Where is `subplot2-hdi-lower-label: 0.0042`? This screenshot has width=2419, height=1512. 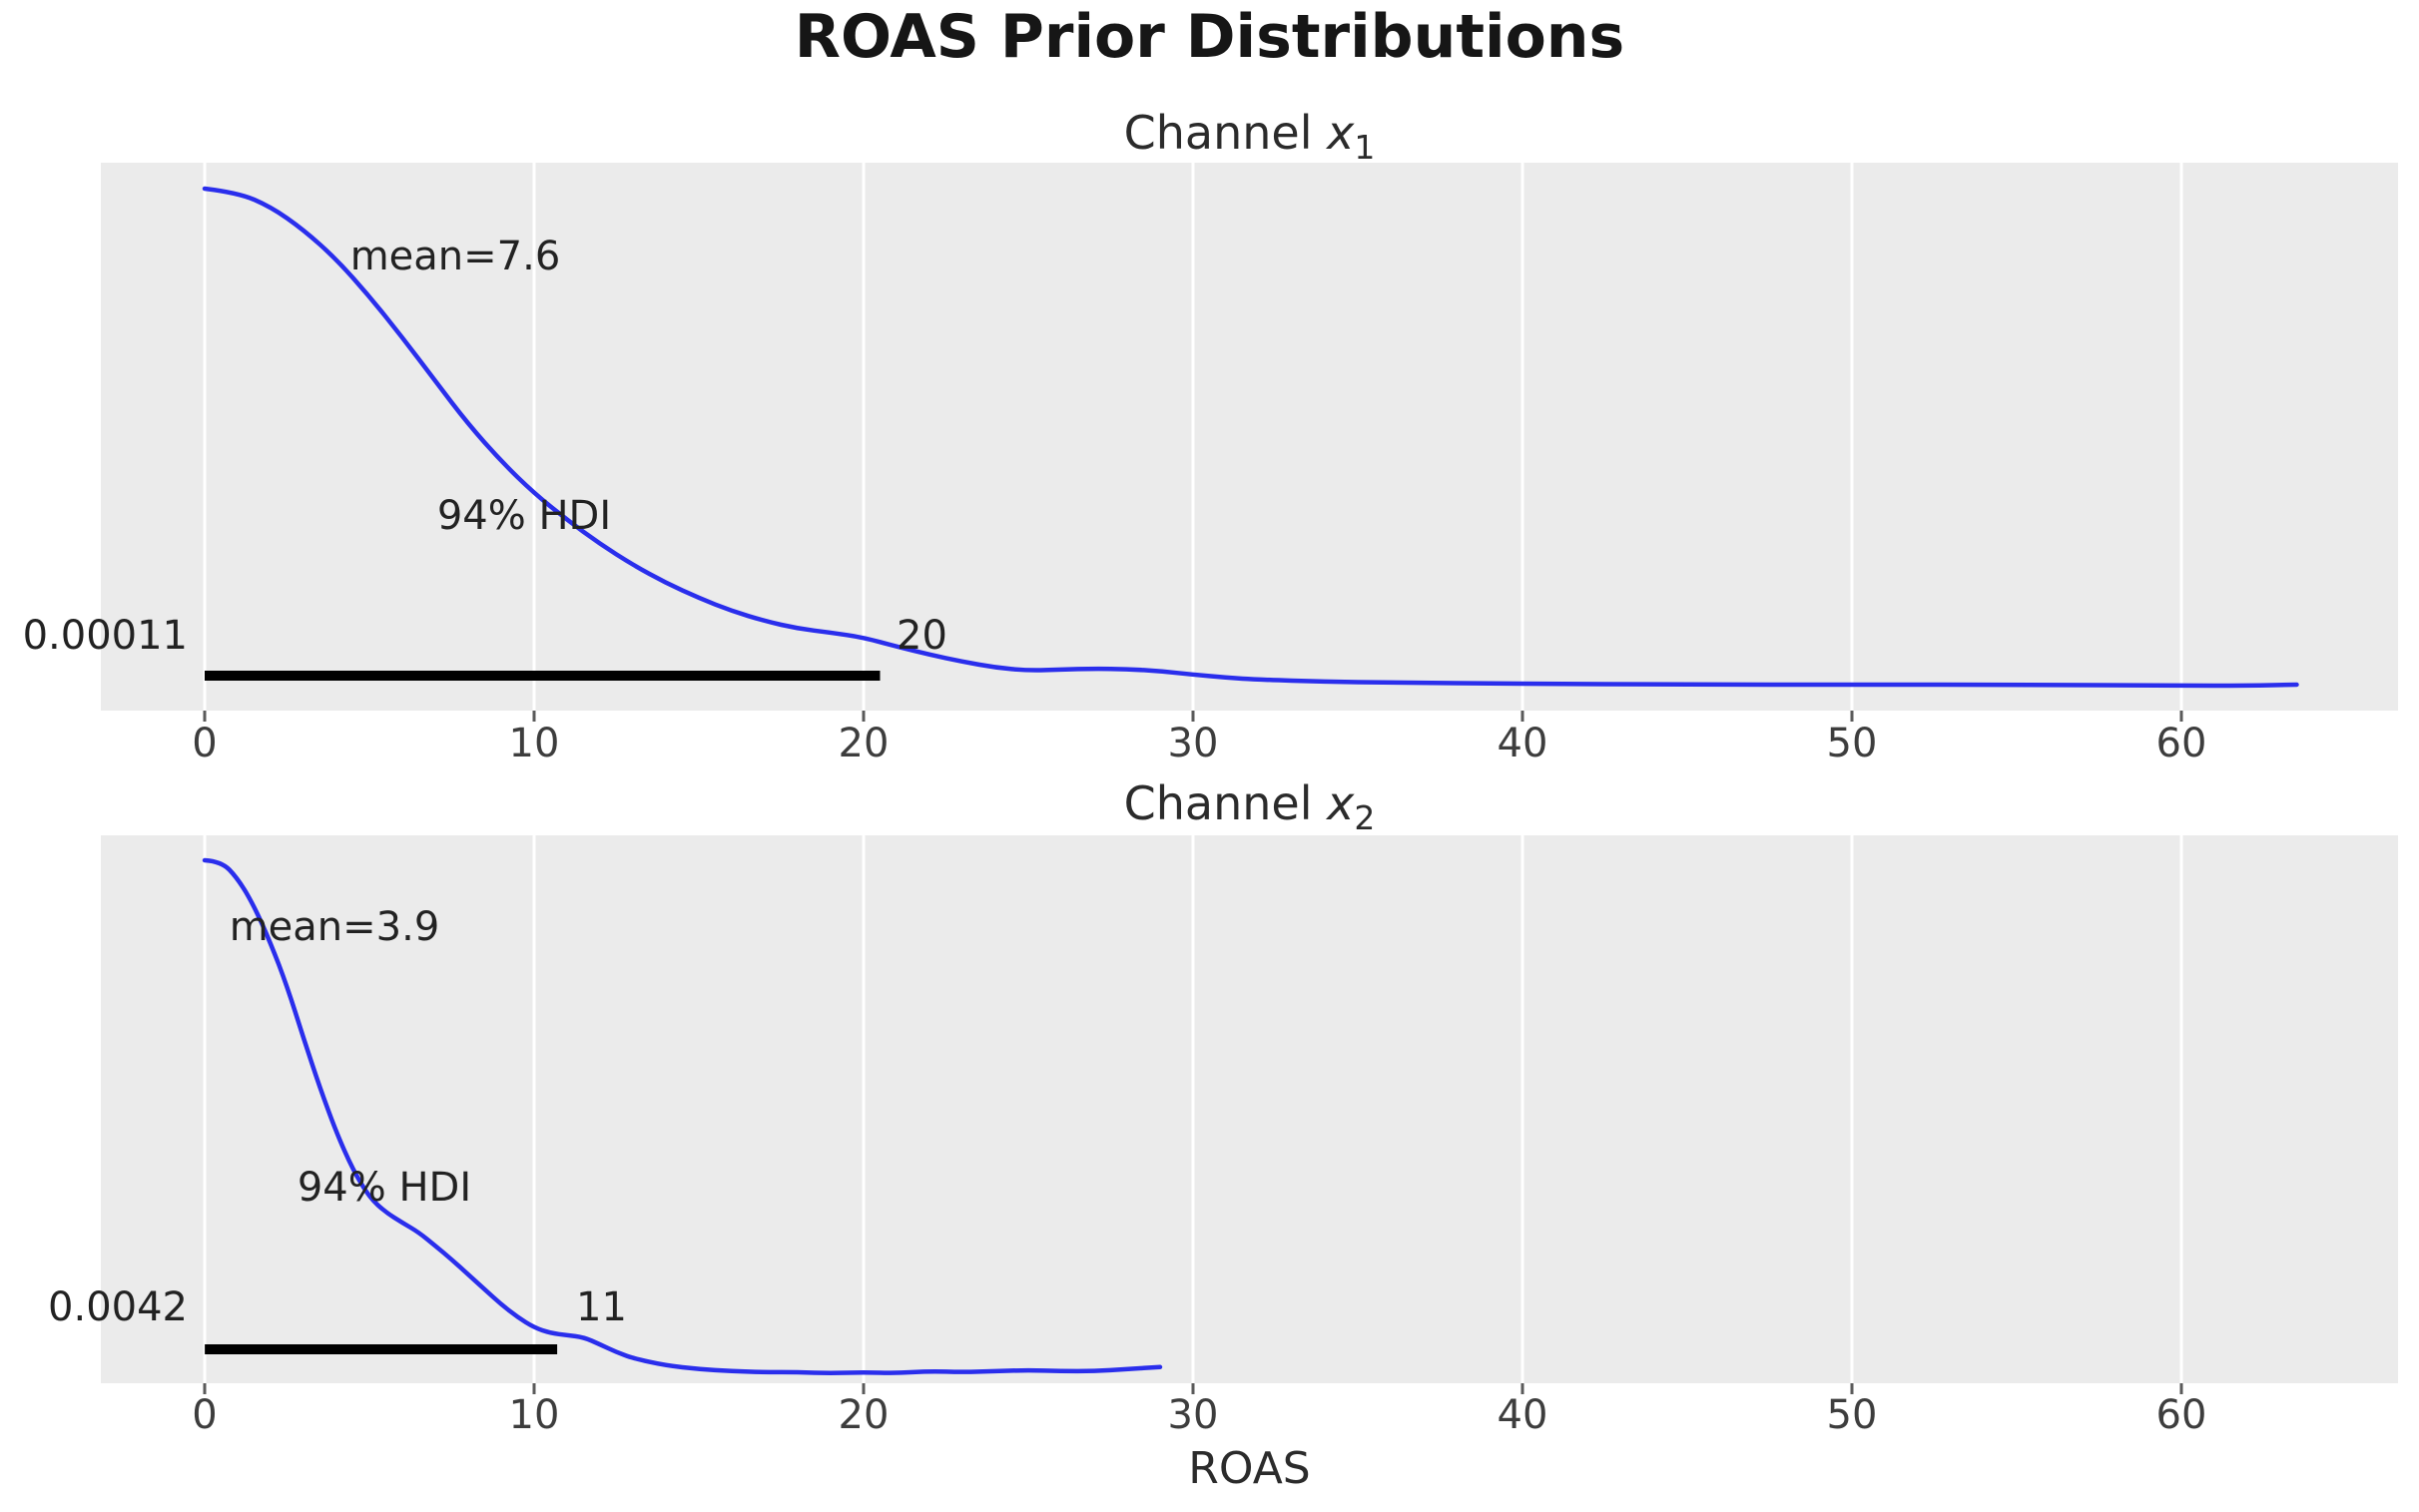
subplot2-hdi-lower-label: 0.0042 is located at coordinates (118, 1307).